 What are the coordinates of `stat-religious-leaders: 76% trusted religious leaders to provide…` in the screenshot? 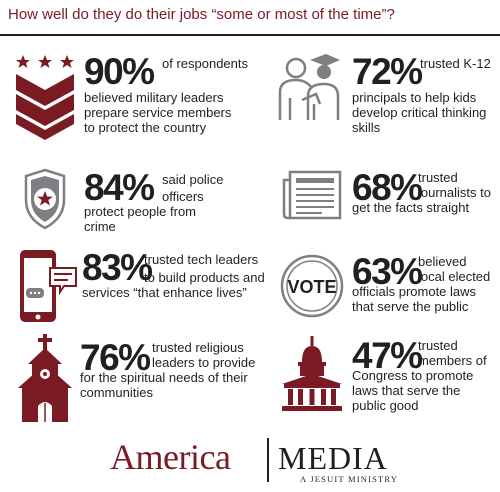 It's located at (146, 379).